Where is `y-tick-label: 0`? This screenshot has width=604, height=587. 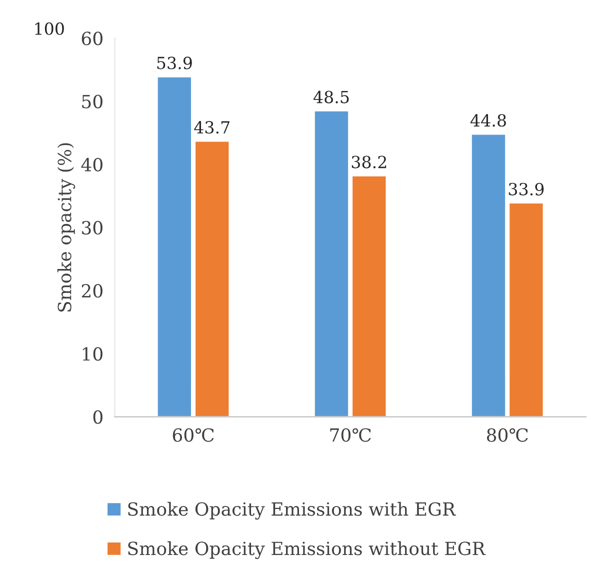
y-tick-label: 0 is located at coordinates (97, 417).